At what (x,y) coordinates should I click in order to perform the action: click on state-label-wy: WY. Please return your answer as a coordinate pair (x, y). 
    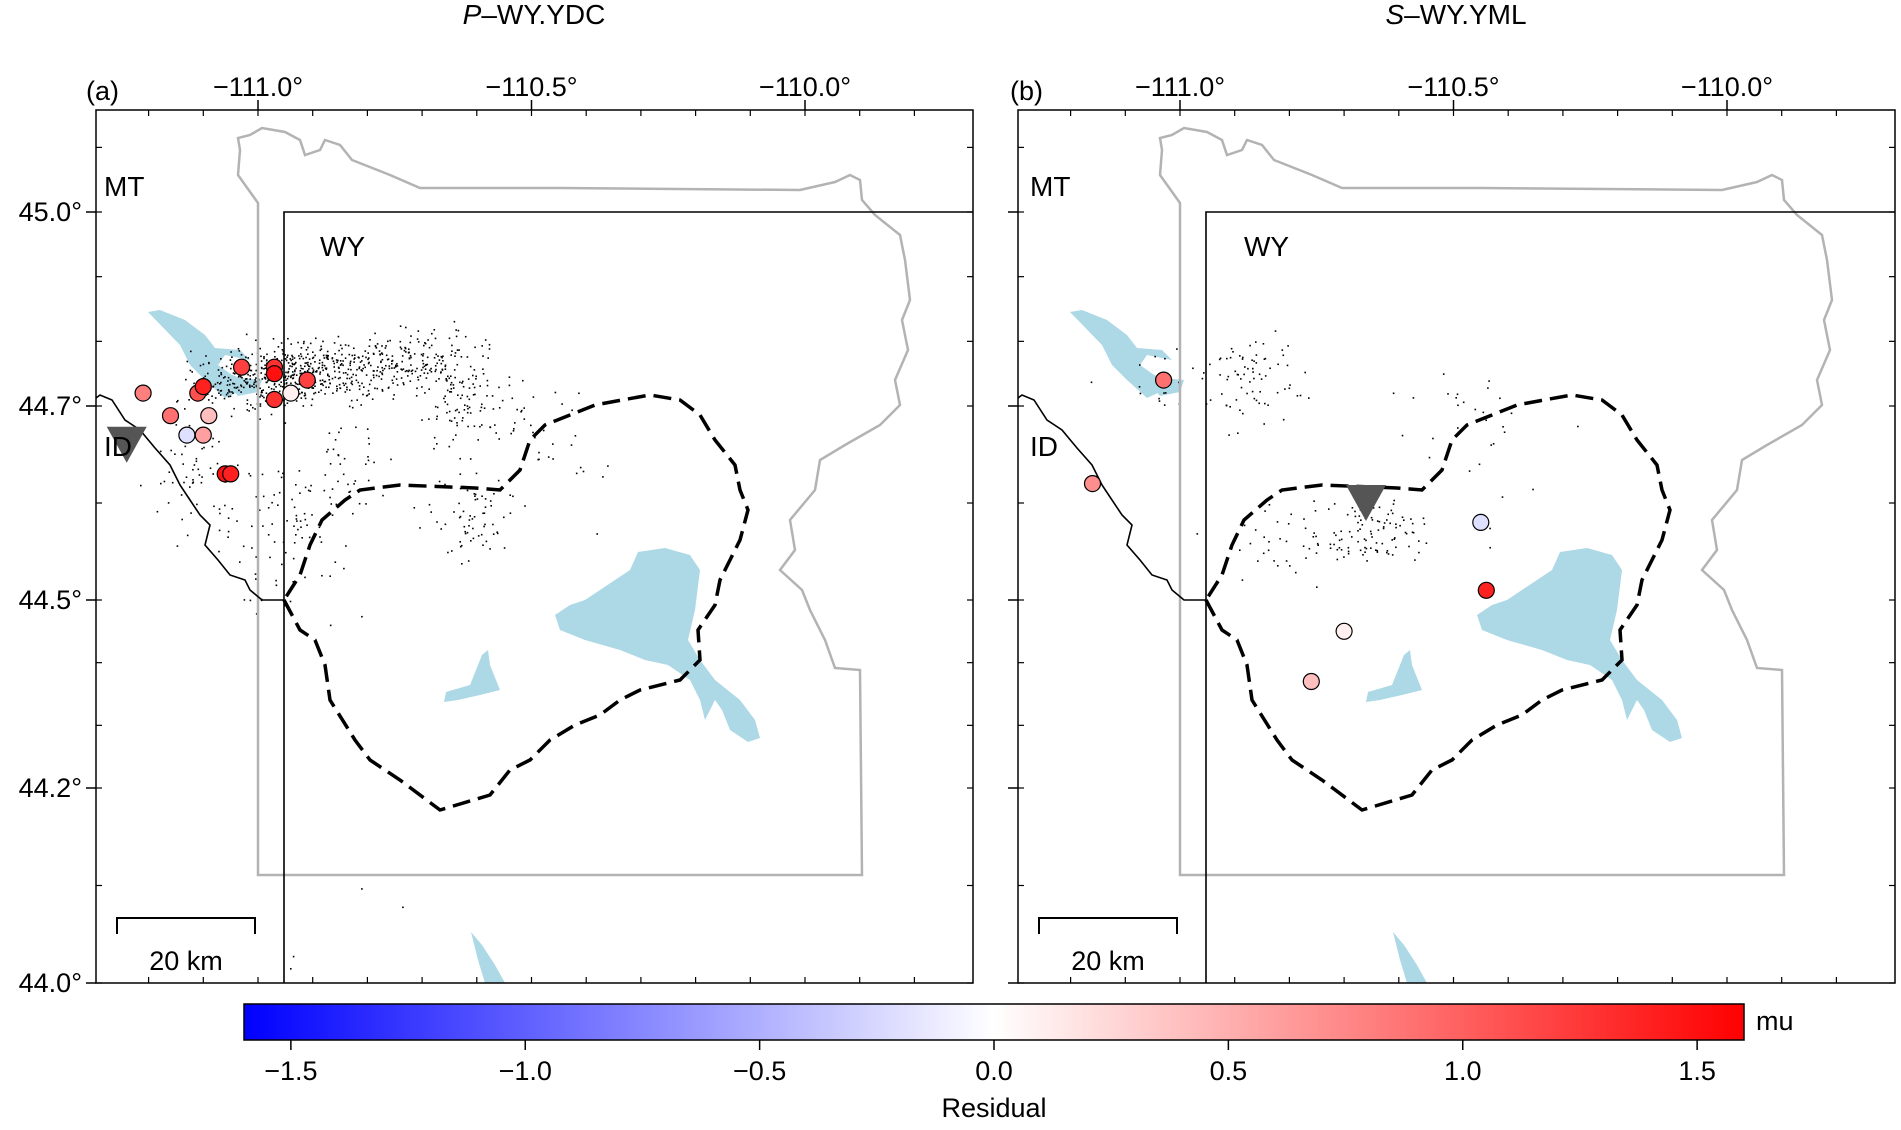
    Looking at the image, I should click on (342, 246).